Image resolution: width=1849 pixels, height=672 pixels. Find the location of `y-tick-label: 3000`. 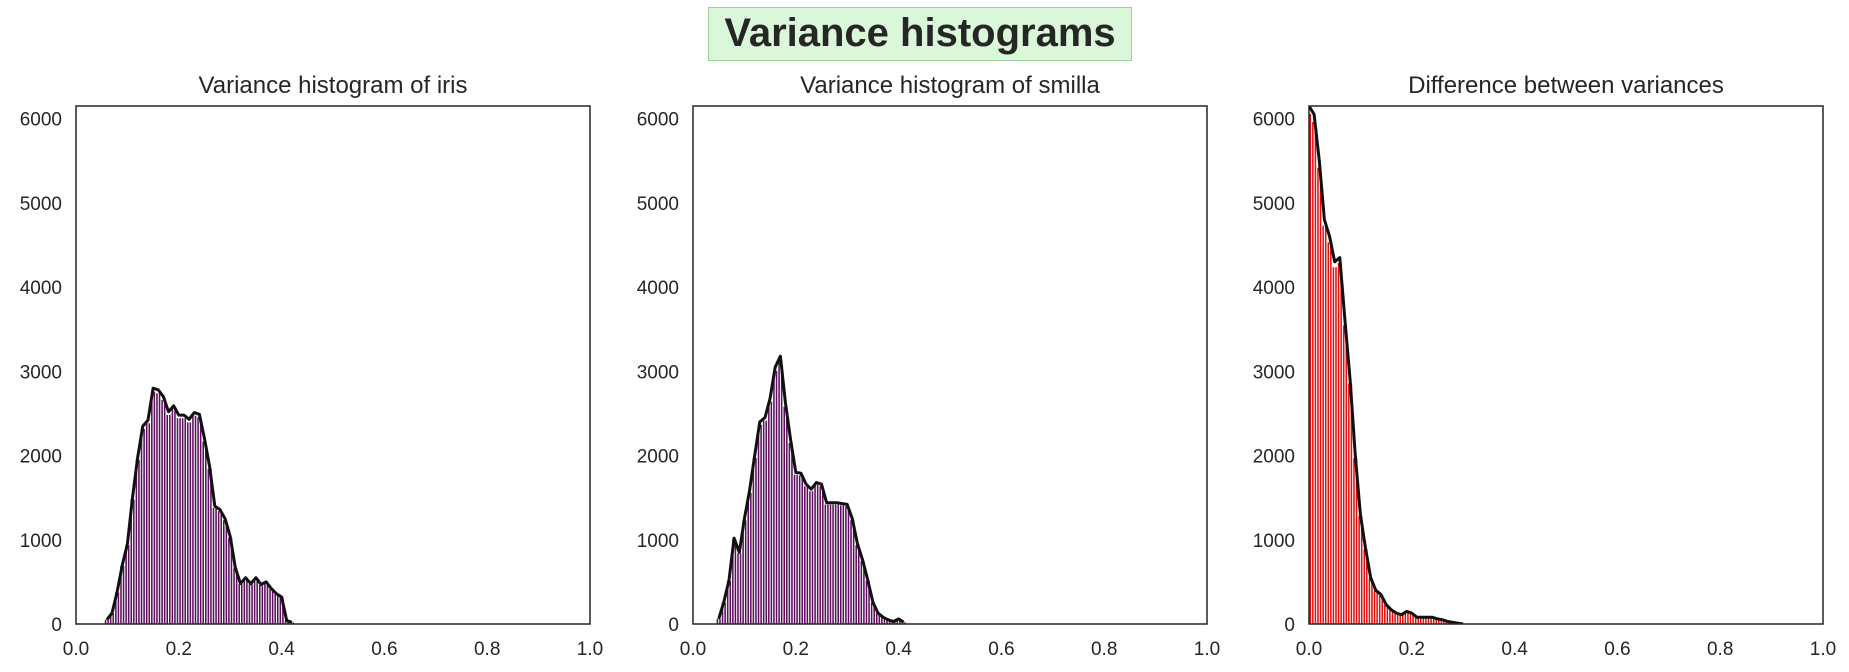

y-tick-label: 3000 is located at coordinates (41, 372).